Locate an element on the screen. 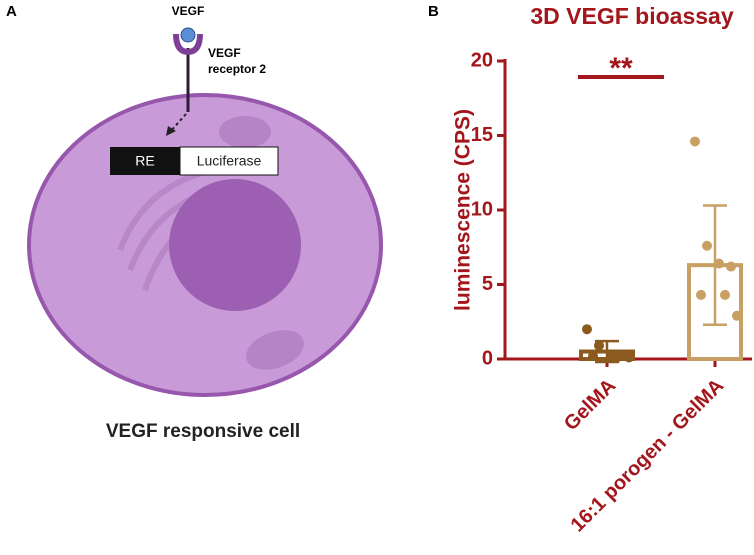  re-box is located at coordinates (145, 161).